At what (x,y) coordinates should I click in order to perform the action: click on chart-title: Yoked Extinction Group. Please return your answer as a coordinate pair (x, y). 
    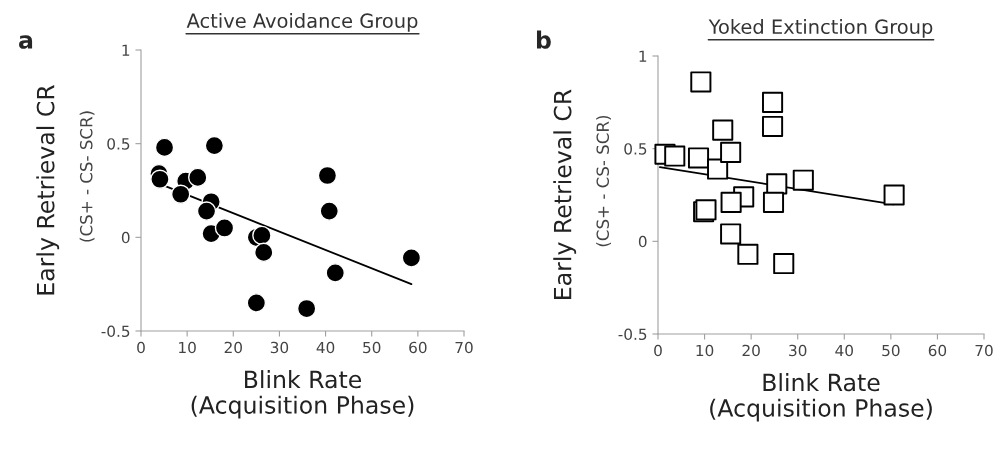
    Looking at the image, I should click on (820, 28).